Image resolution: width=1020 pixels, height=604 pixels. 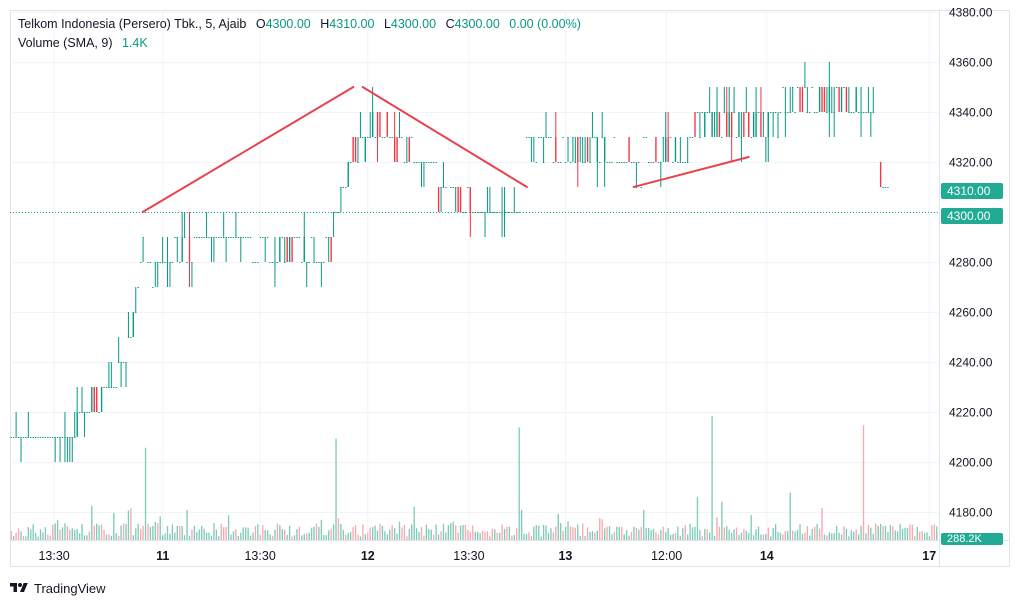 I want to click on open-key: O, so click(x=260, y=24).